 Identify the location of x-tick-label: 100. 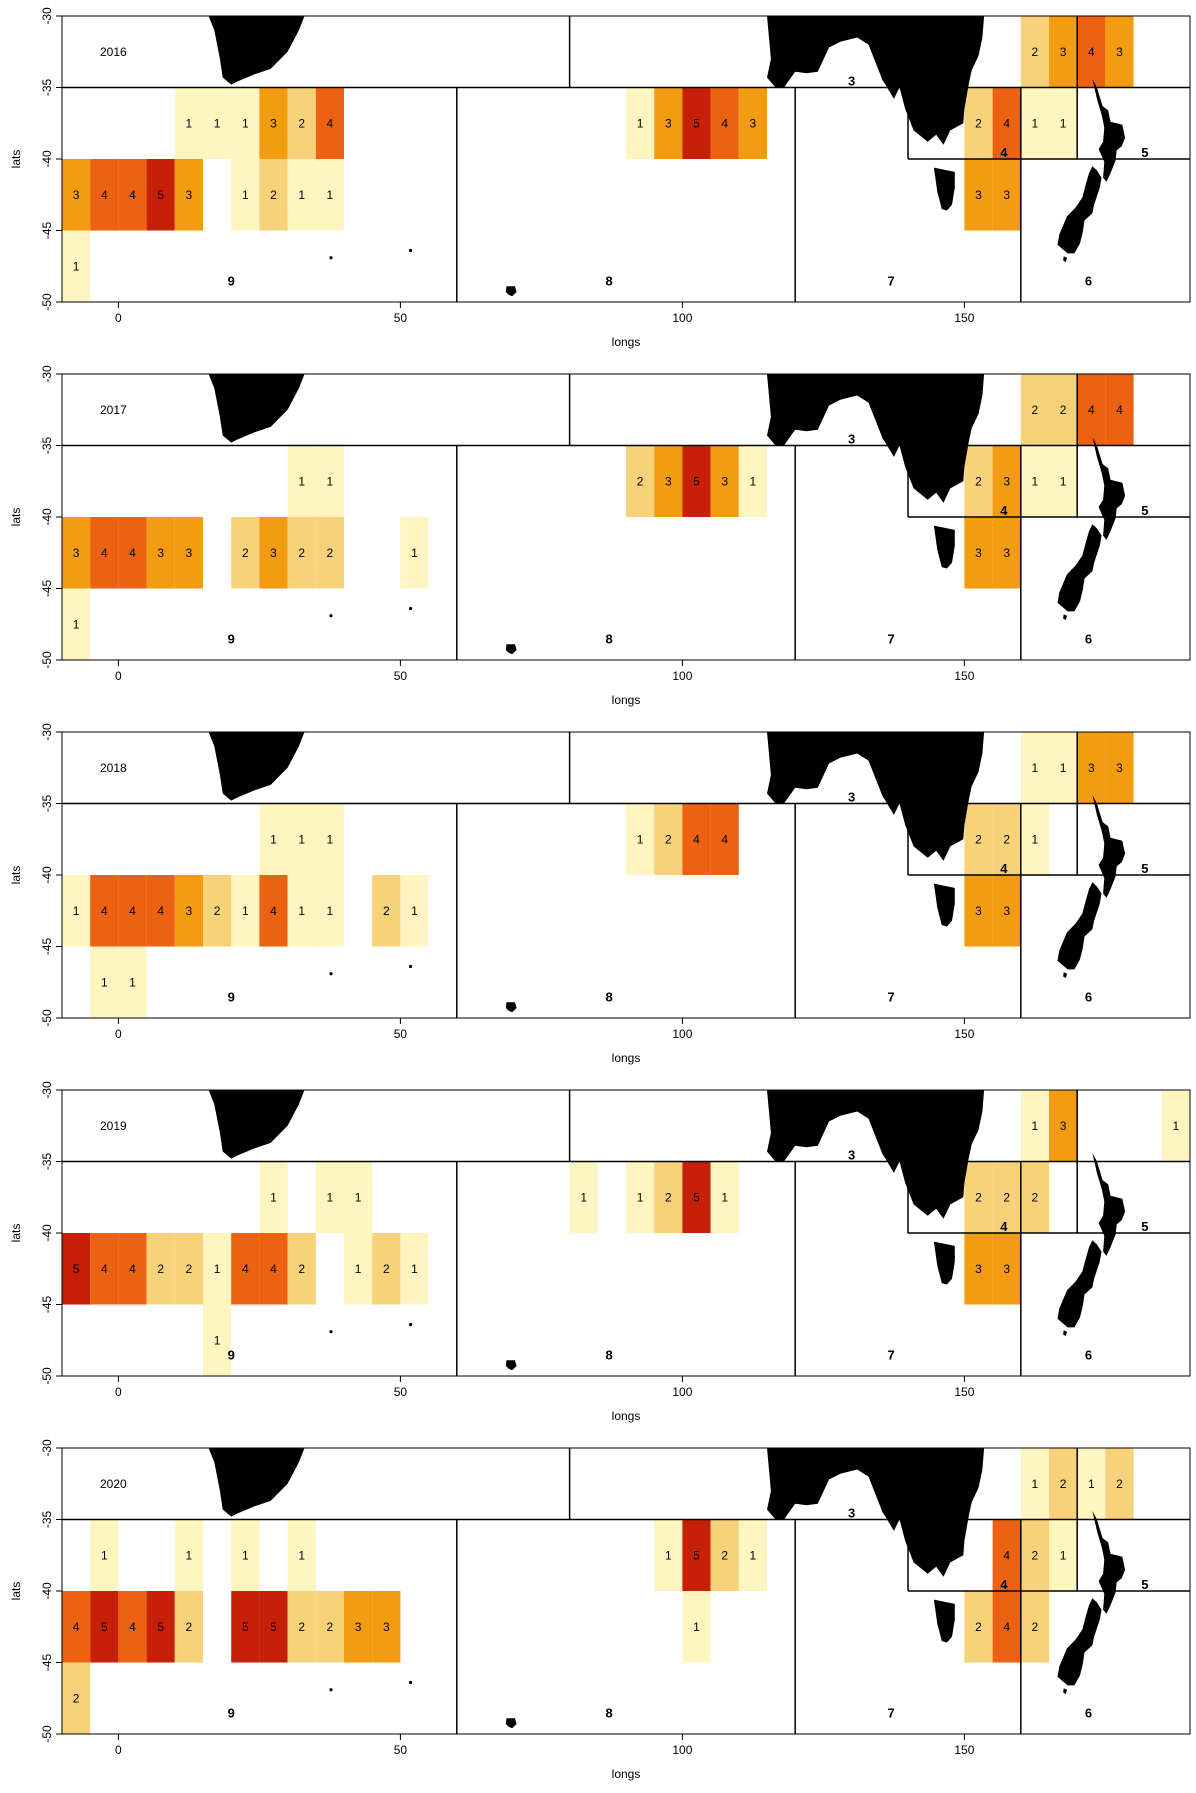
(682, 1392).